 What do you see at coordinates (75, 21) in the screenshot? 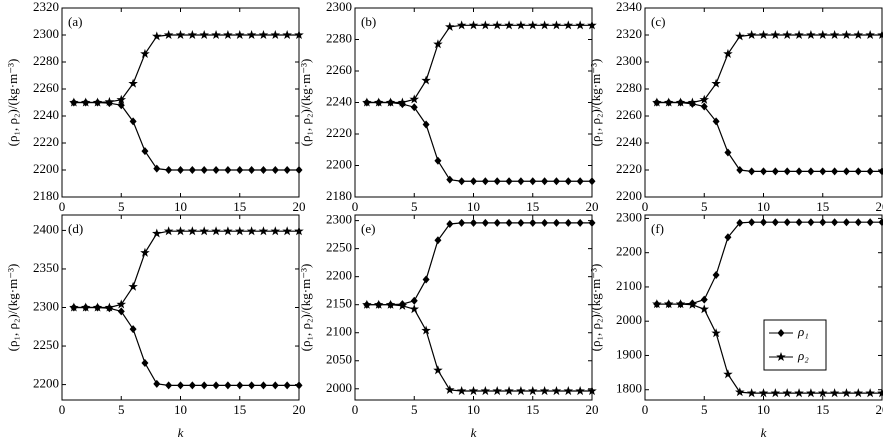
I see `panel-label: (a)` at bounding box center [75, 21].